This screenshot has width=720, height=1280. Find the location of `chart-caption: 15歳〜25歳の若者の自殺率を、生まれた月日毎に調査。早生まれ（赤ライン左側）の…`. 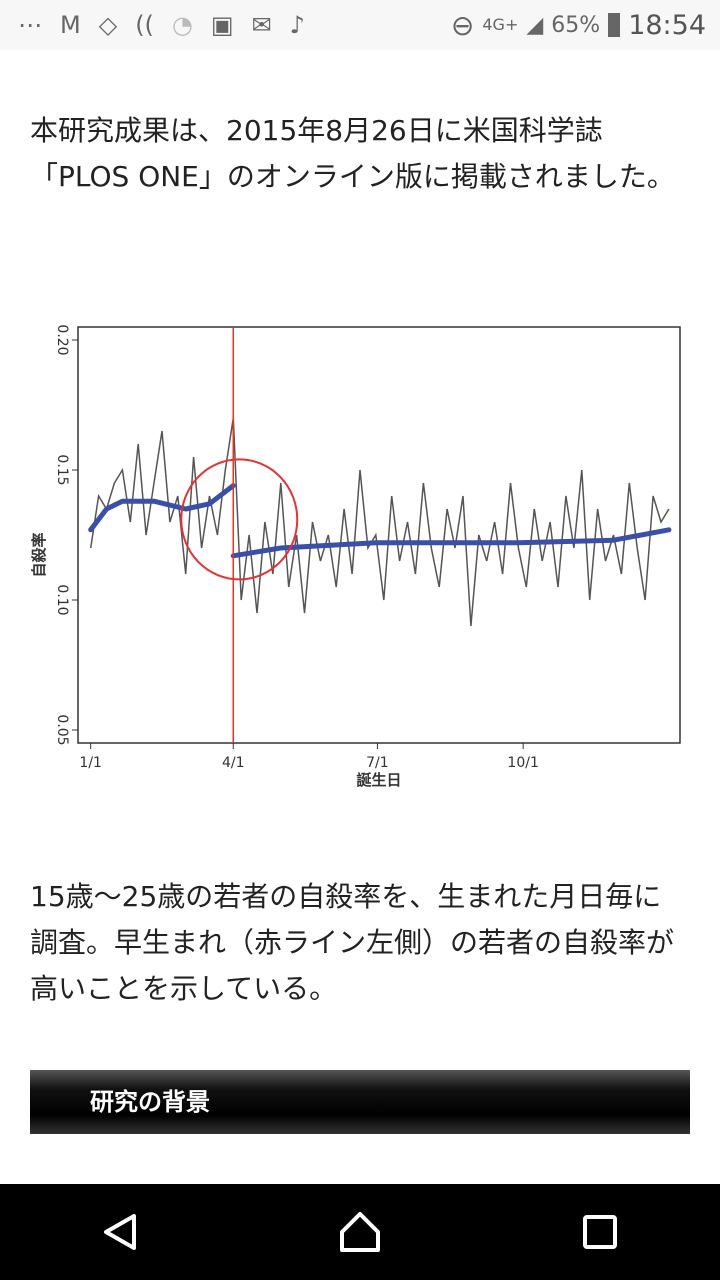

chart-caption: 15歳〜25歳の若者の自殺率を、生まれた月日毎に調査。早生まれ（赤ライン左側）の… is located at coordinates (352, 942).